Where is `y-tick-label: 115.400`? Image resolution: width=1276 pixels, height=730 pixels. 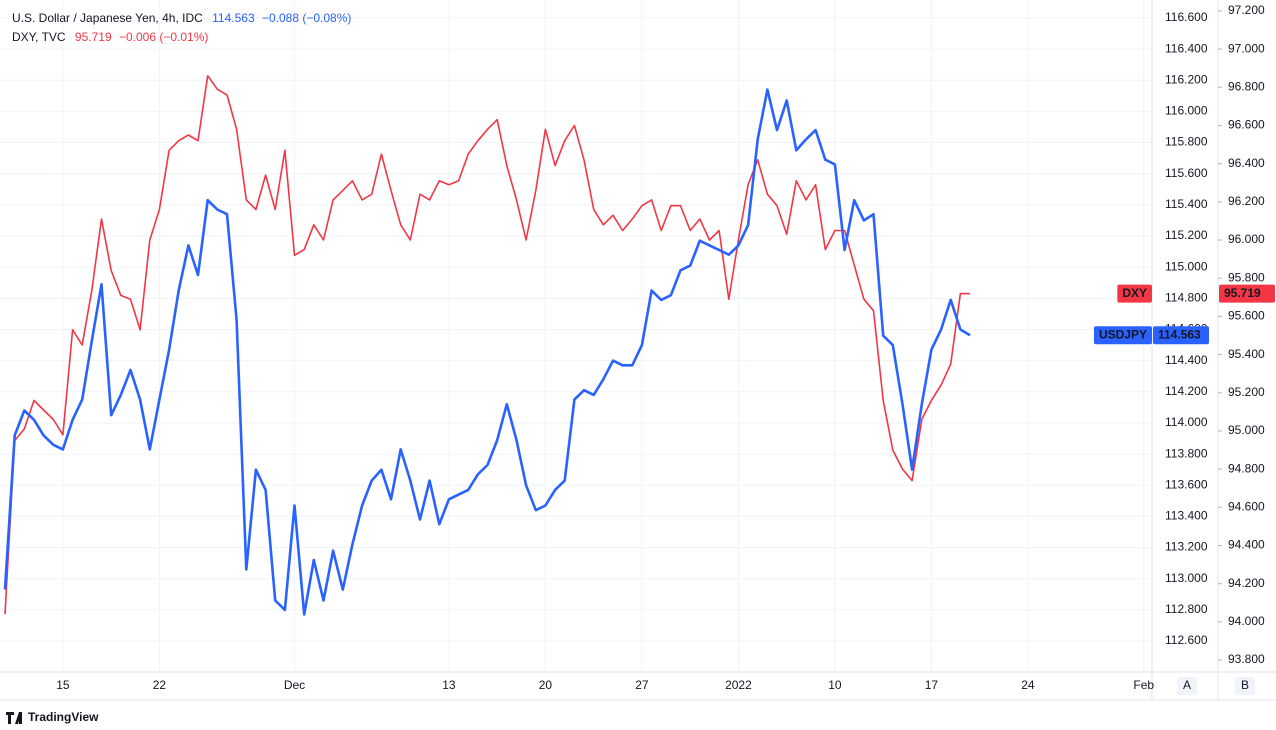
y-tick-label: 115.400 is located at coordinates (1186, 204).